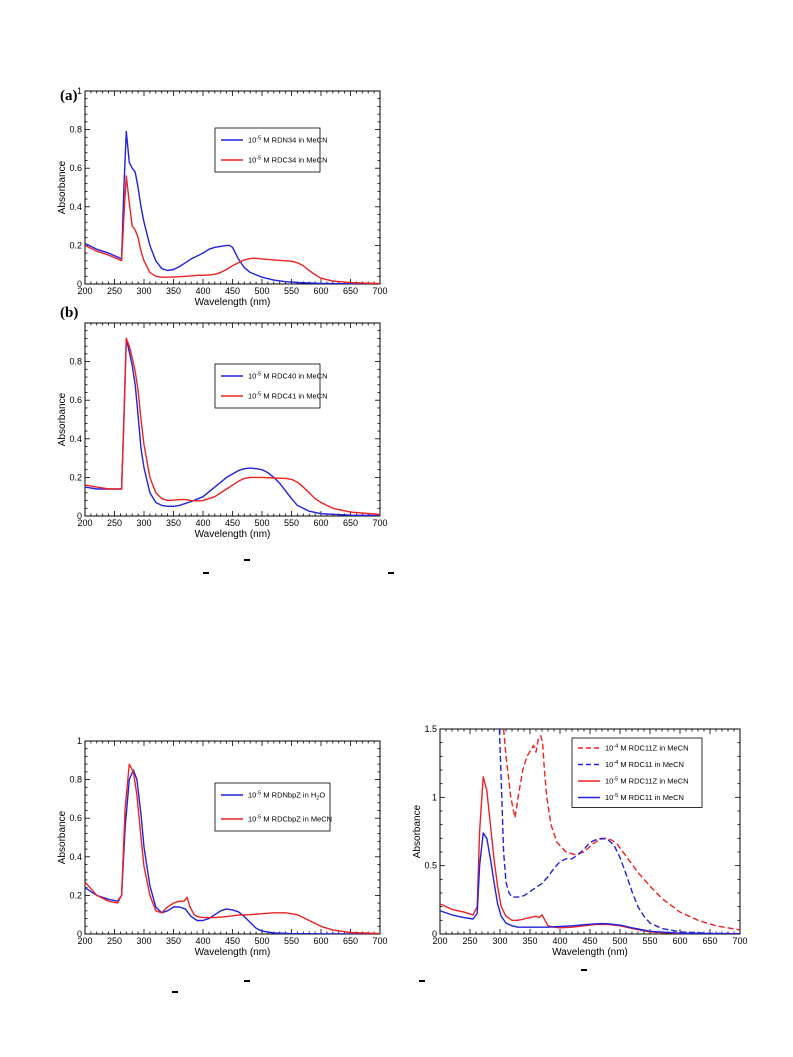 The width and height of the screenshot is (793, 1057). I want to click on panel-label-b: (b), so click(69, 313).